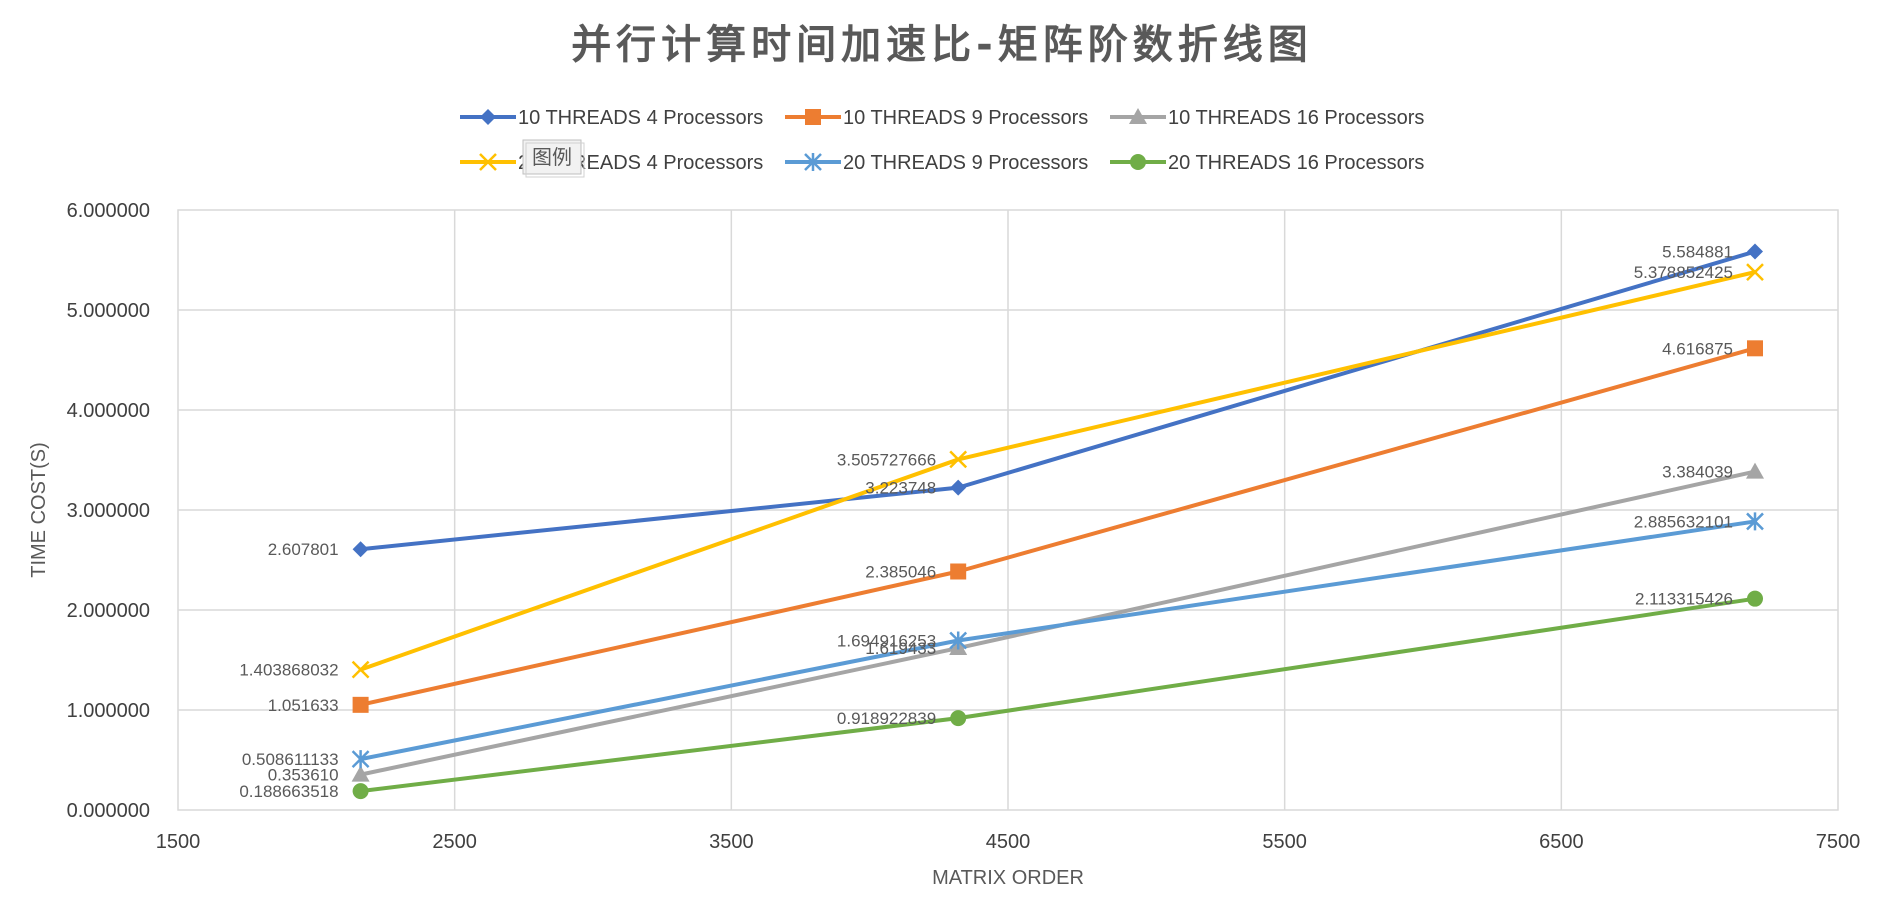  Describe the element at coordinates (1284, 842) in the screenshot. I see `x-tick-label: 5500` at that location.